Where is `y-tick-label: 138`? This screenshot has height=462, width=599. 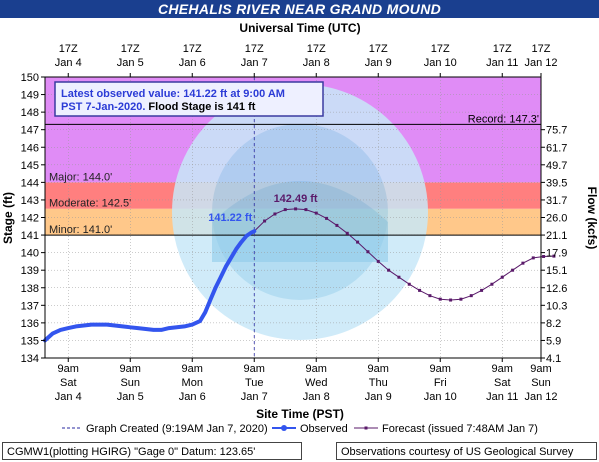 y-tick-label: 138 is located at coordinates (30, 289).